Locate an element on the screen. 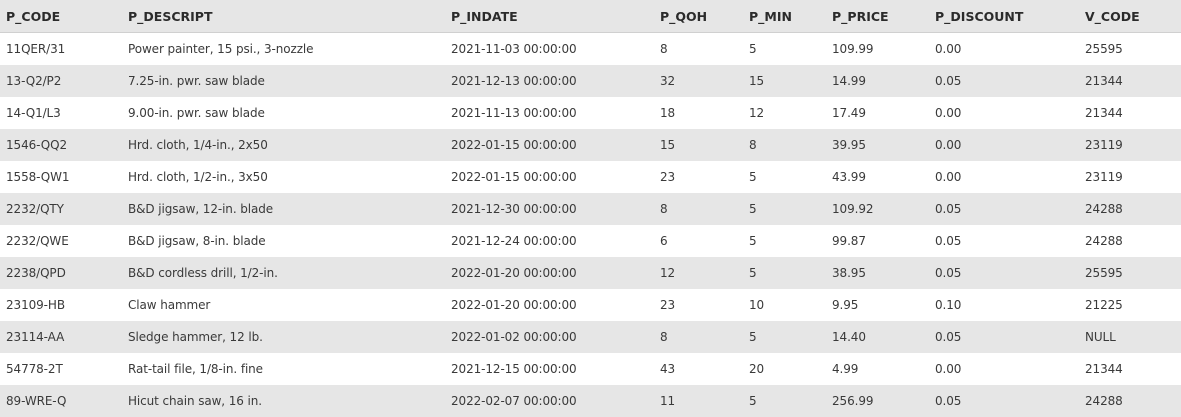 The image size is (1181, 417). table-cell: 2022-02-07 00:00:00 is located at coordinates (514, 401).